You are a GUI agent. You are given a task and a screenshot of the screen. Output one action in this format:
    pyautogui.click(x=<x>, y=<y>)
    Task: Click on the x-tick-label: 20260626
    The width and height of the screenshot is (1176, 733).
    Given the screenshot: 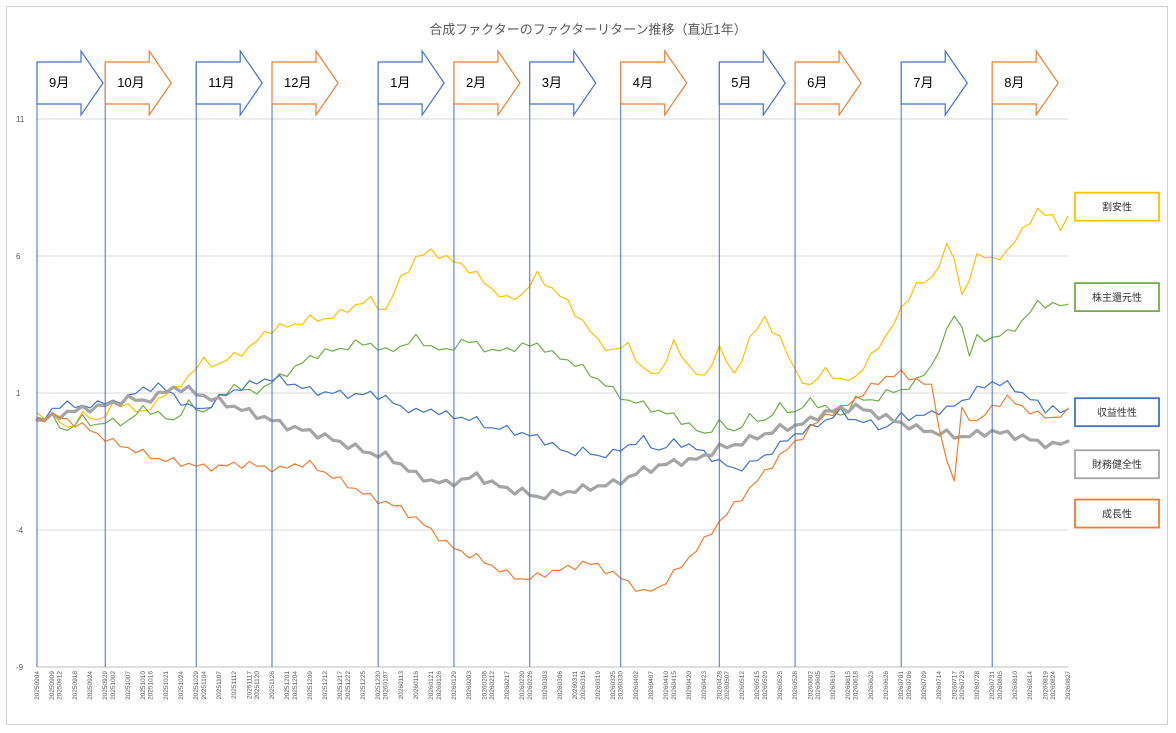 What is the action you would take?
    pyautogui.click(x=886, y=685)
    